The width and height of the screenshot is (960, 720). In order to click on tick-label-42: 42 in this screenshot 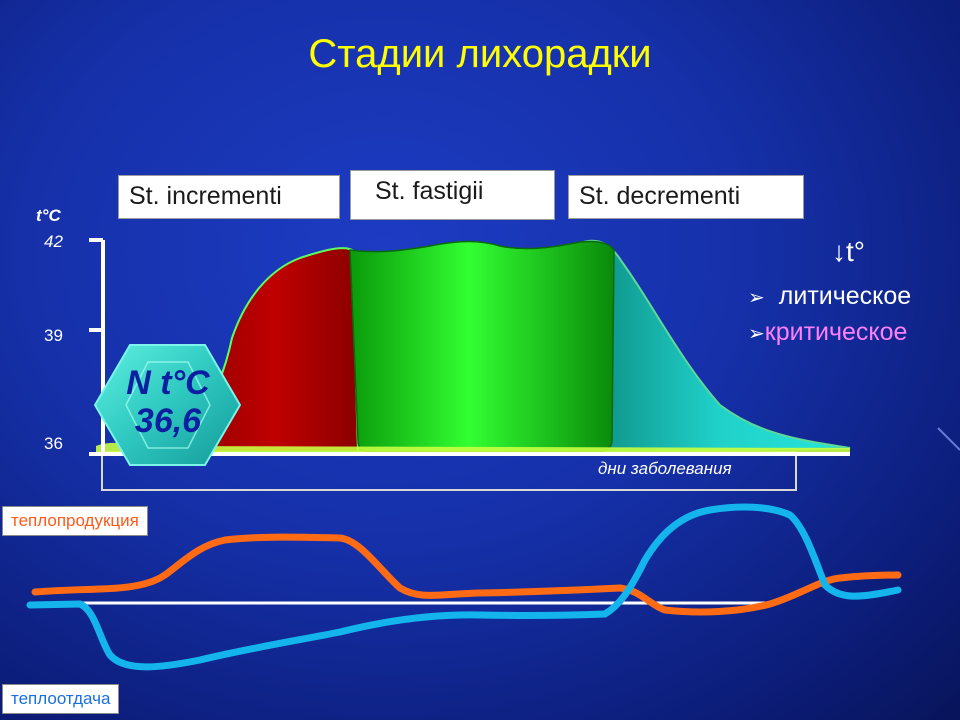, I will do `click(53, 241)`.